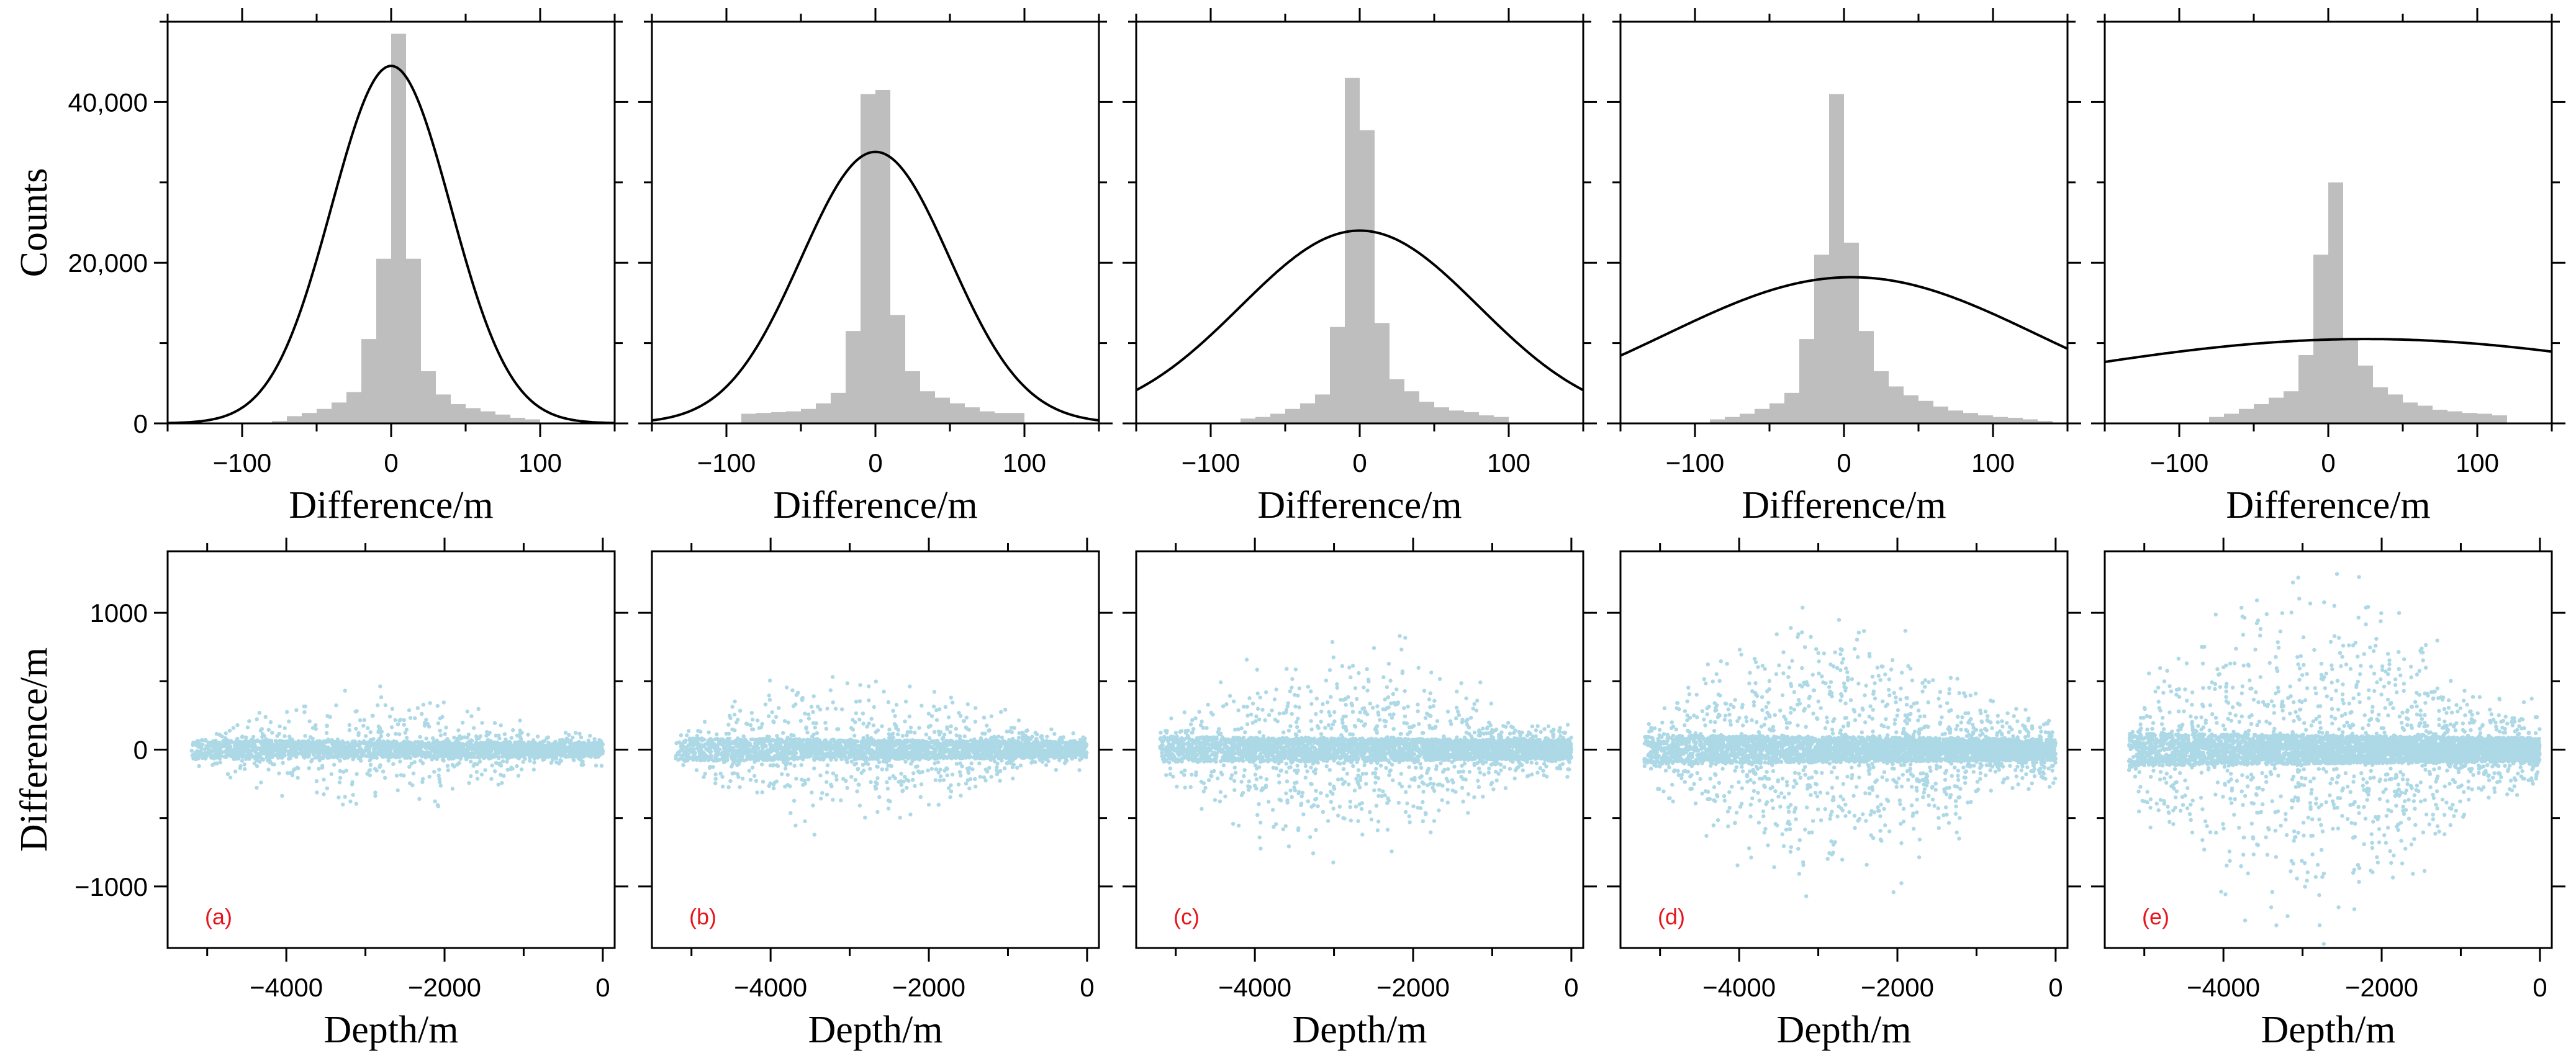 This screenshot has height=1056, width=2576. What do you see at coordinates (1024, 462) in the screenshot?
I see `x-tick-label: 100` at bounding box center [1024, 462].